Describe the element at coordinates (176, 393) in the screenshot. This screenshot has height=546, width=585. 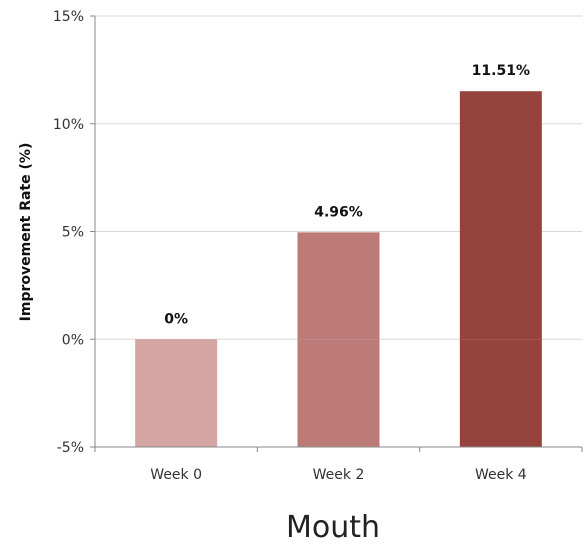
I see `bar-week-0-base` at that location.